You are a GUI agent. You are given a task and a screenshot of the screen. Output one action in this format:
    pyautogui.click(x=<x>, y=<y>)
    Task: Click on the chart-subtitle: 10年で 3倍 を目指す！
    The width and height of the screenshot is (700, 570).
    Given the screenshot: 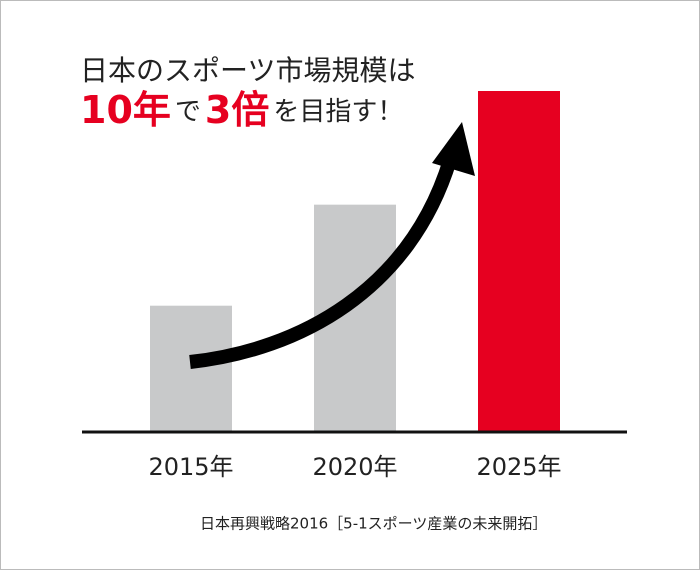 What is the action you would take?
    pyautogui.click(x=241, y=110)
    